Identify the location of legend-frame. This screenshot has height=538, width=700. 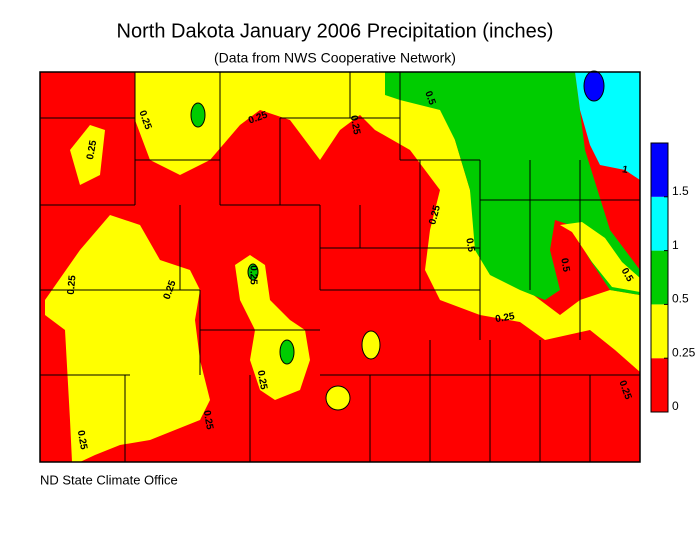
(659, 277).